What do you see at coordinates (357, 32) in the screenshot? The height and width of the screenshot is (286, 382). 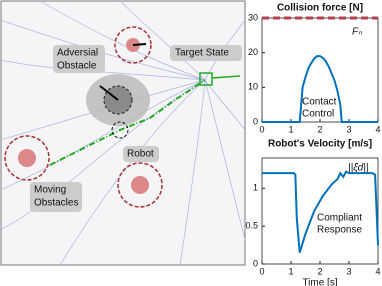 I see `threshold-label: Fₙ` at bounding box center [357, 32].